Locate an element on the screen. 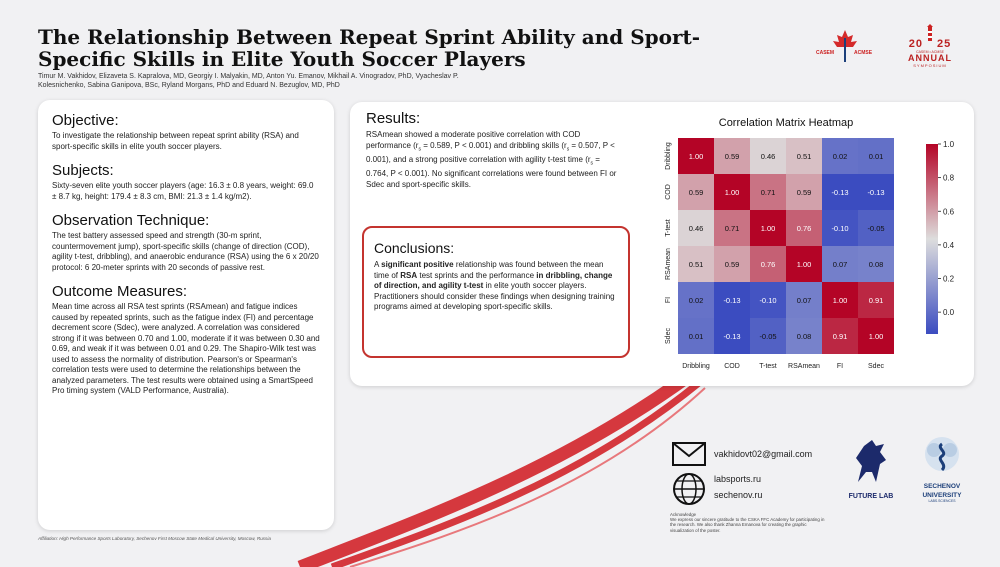 This screenshot has width=1000, height=567. heatmap-x-tick: COD is located at coordinates (732, 366).